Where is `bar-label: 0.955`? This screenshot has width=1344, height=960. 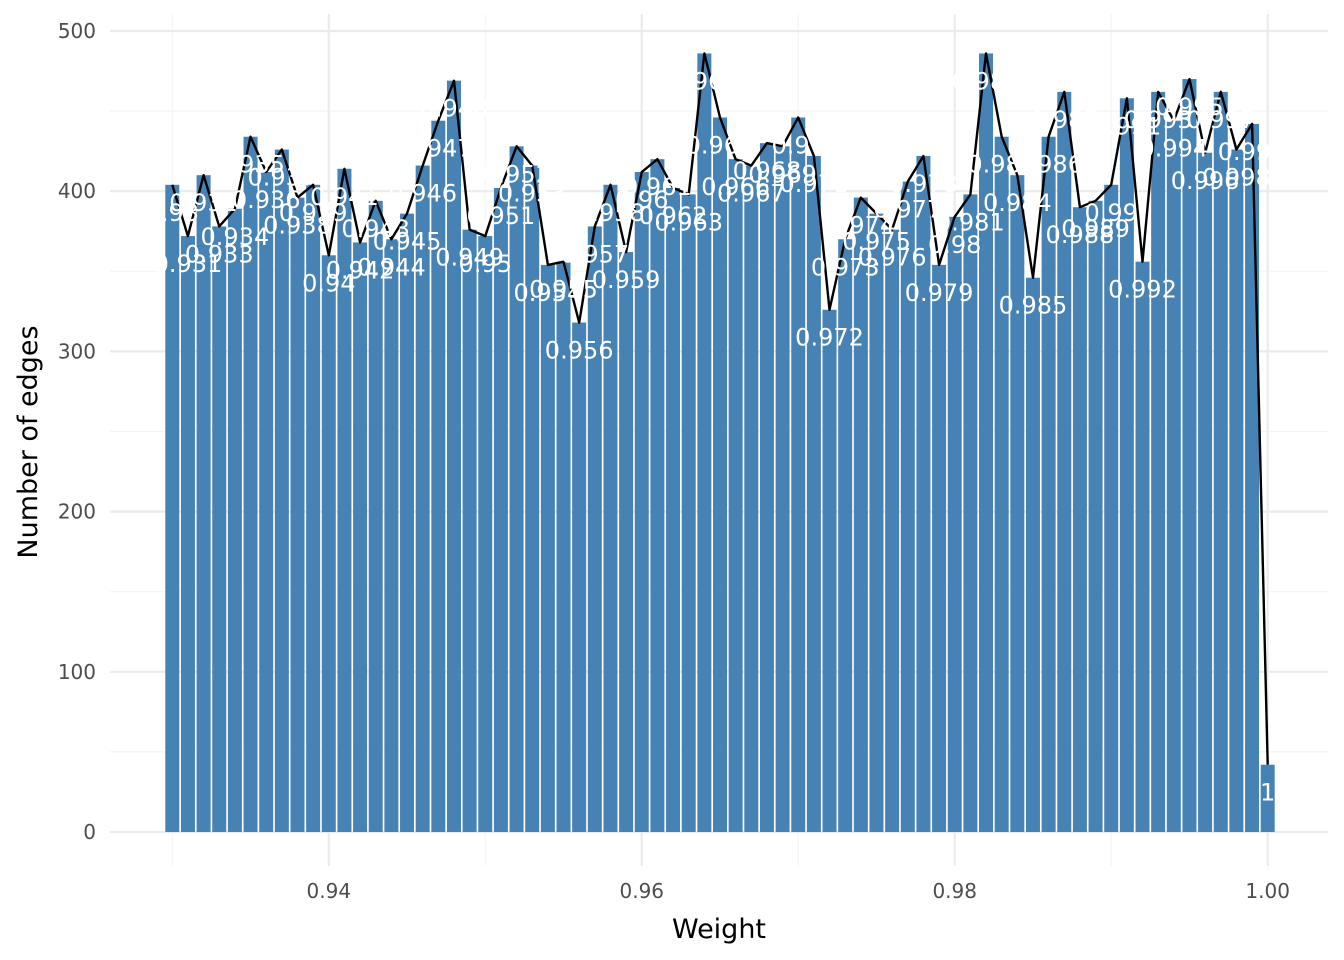
bar-label: 0.955 is located at coordinates (563, 290).